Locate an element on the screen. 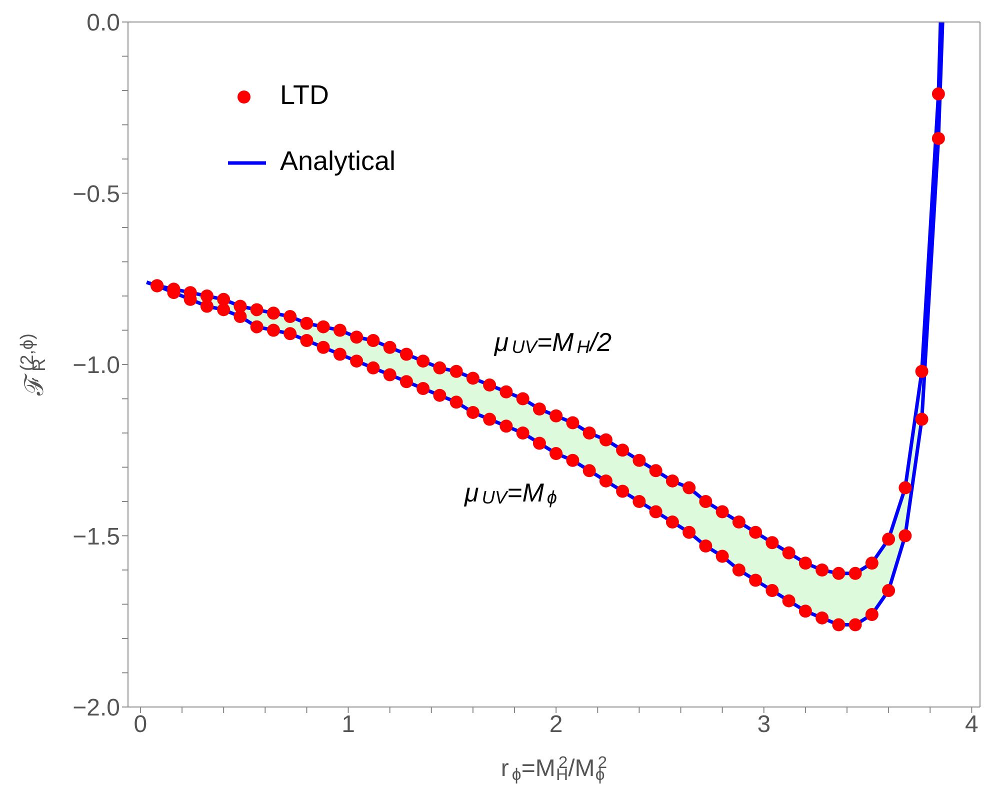 The image size is (990, 800). legend-label: LTD is located at coordinates (305, 95).